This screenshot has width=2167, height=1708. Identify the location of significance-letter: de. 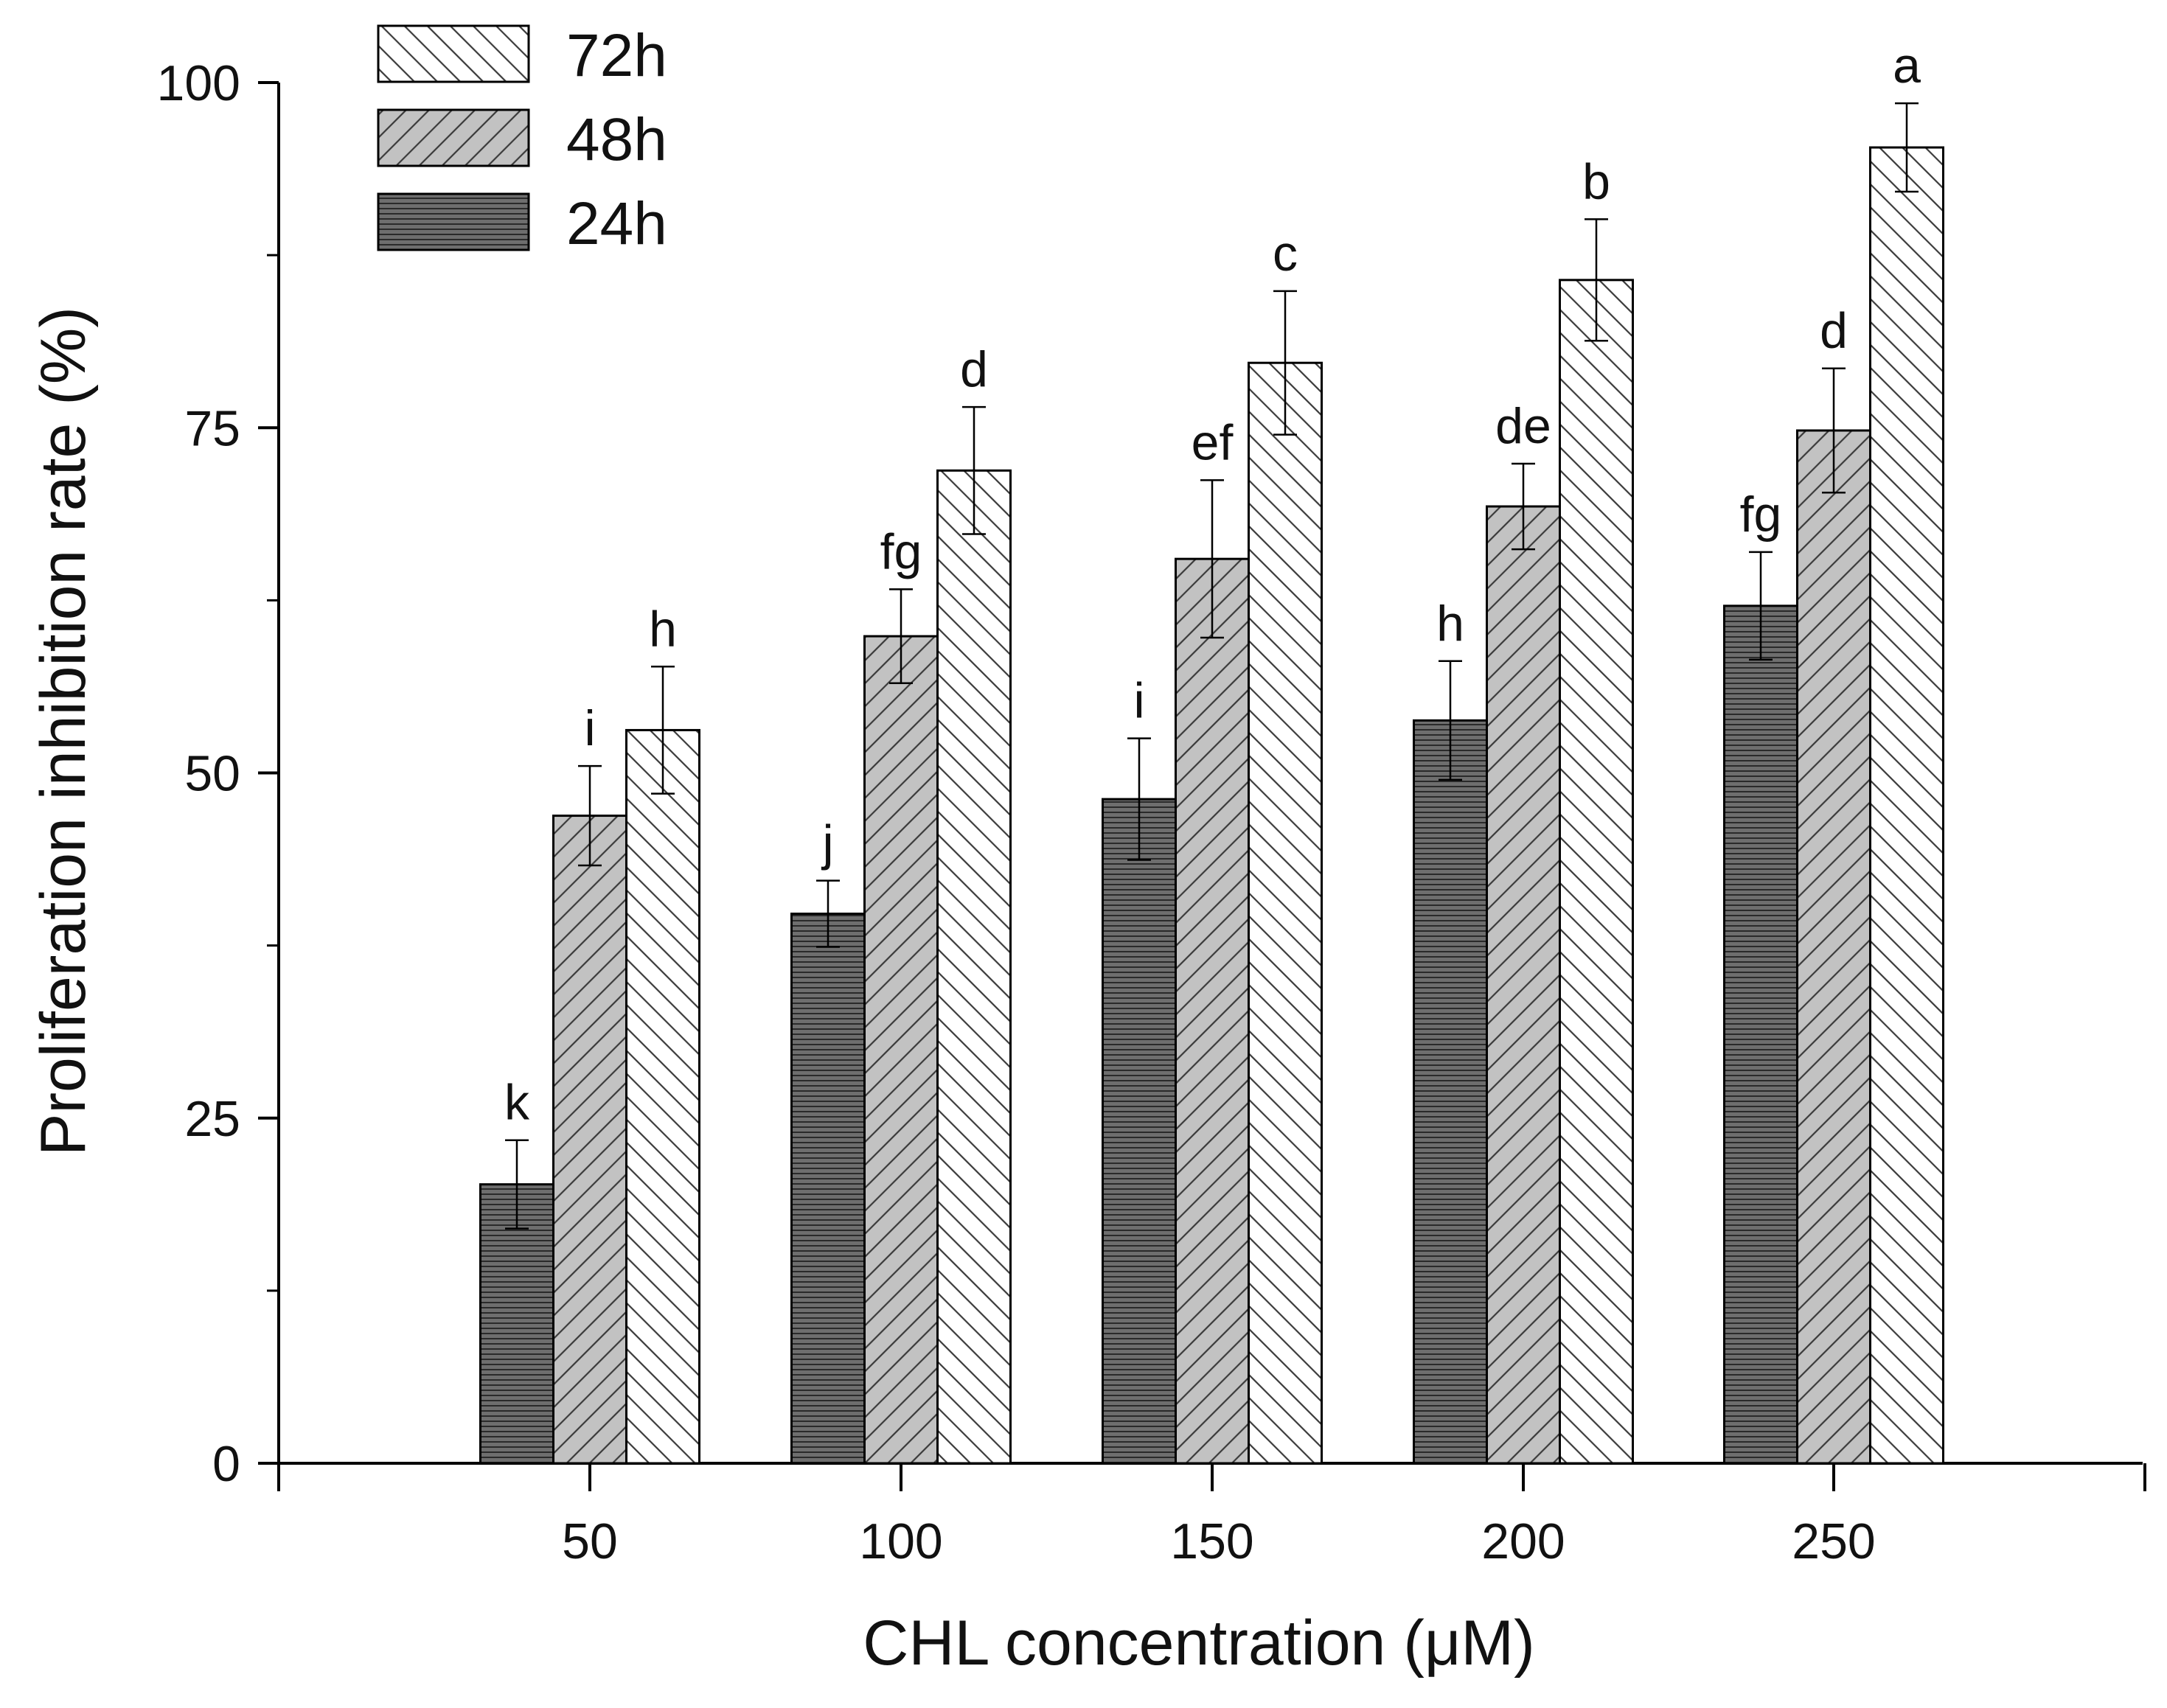
(1523, 426).